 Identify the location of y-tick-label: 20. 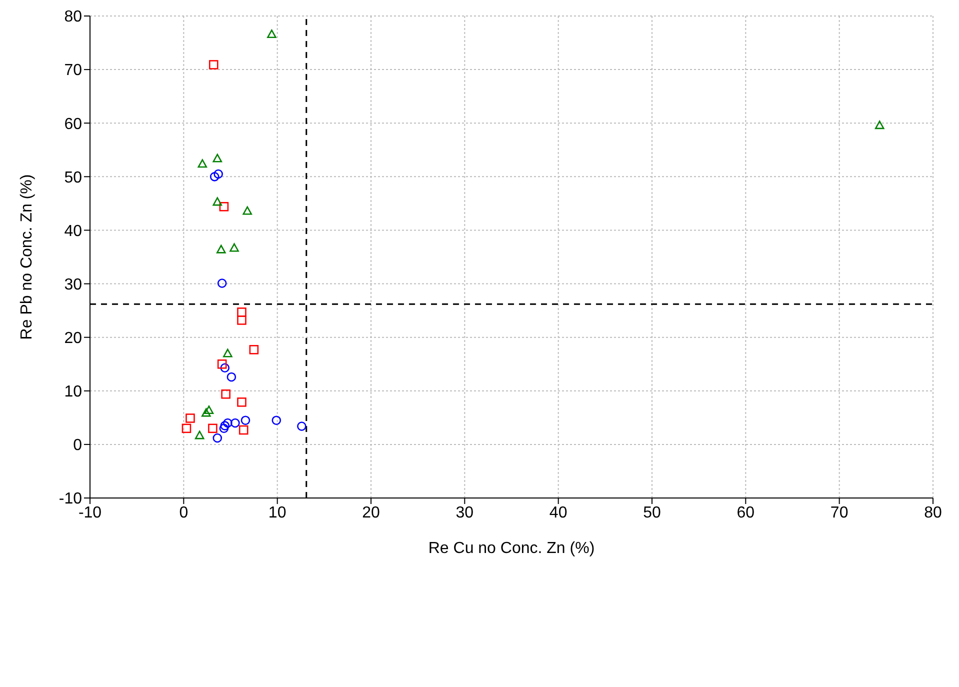
(73, 339).